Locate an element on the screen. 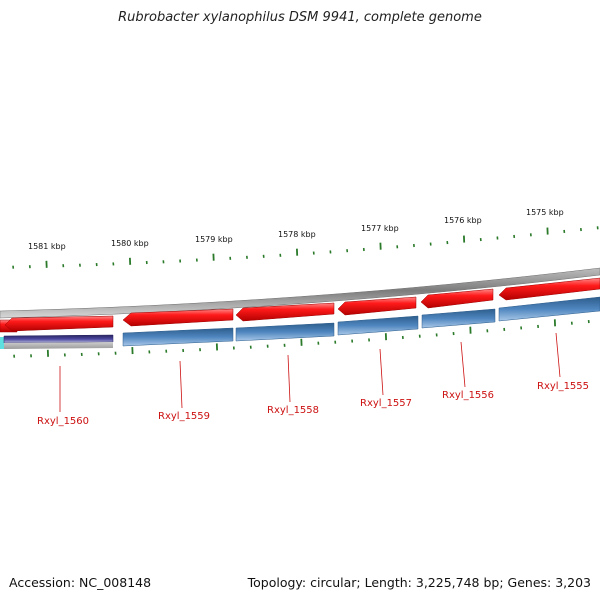 The height and width of the screenshot is (600, 600). outer-tick-ruler is located at coordinates (305, 247).